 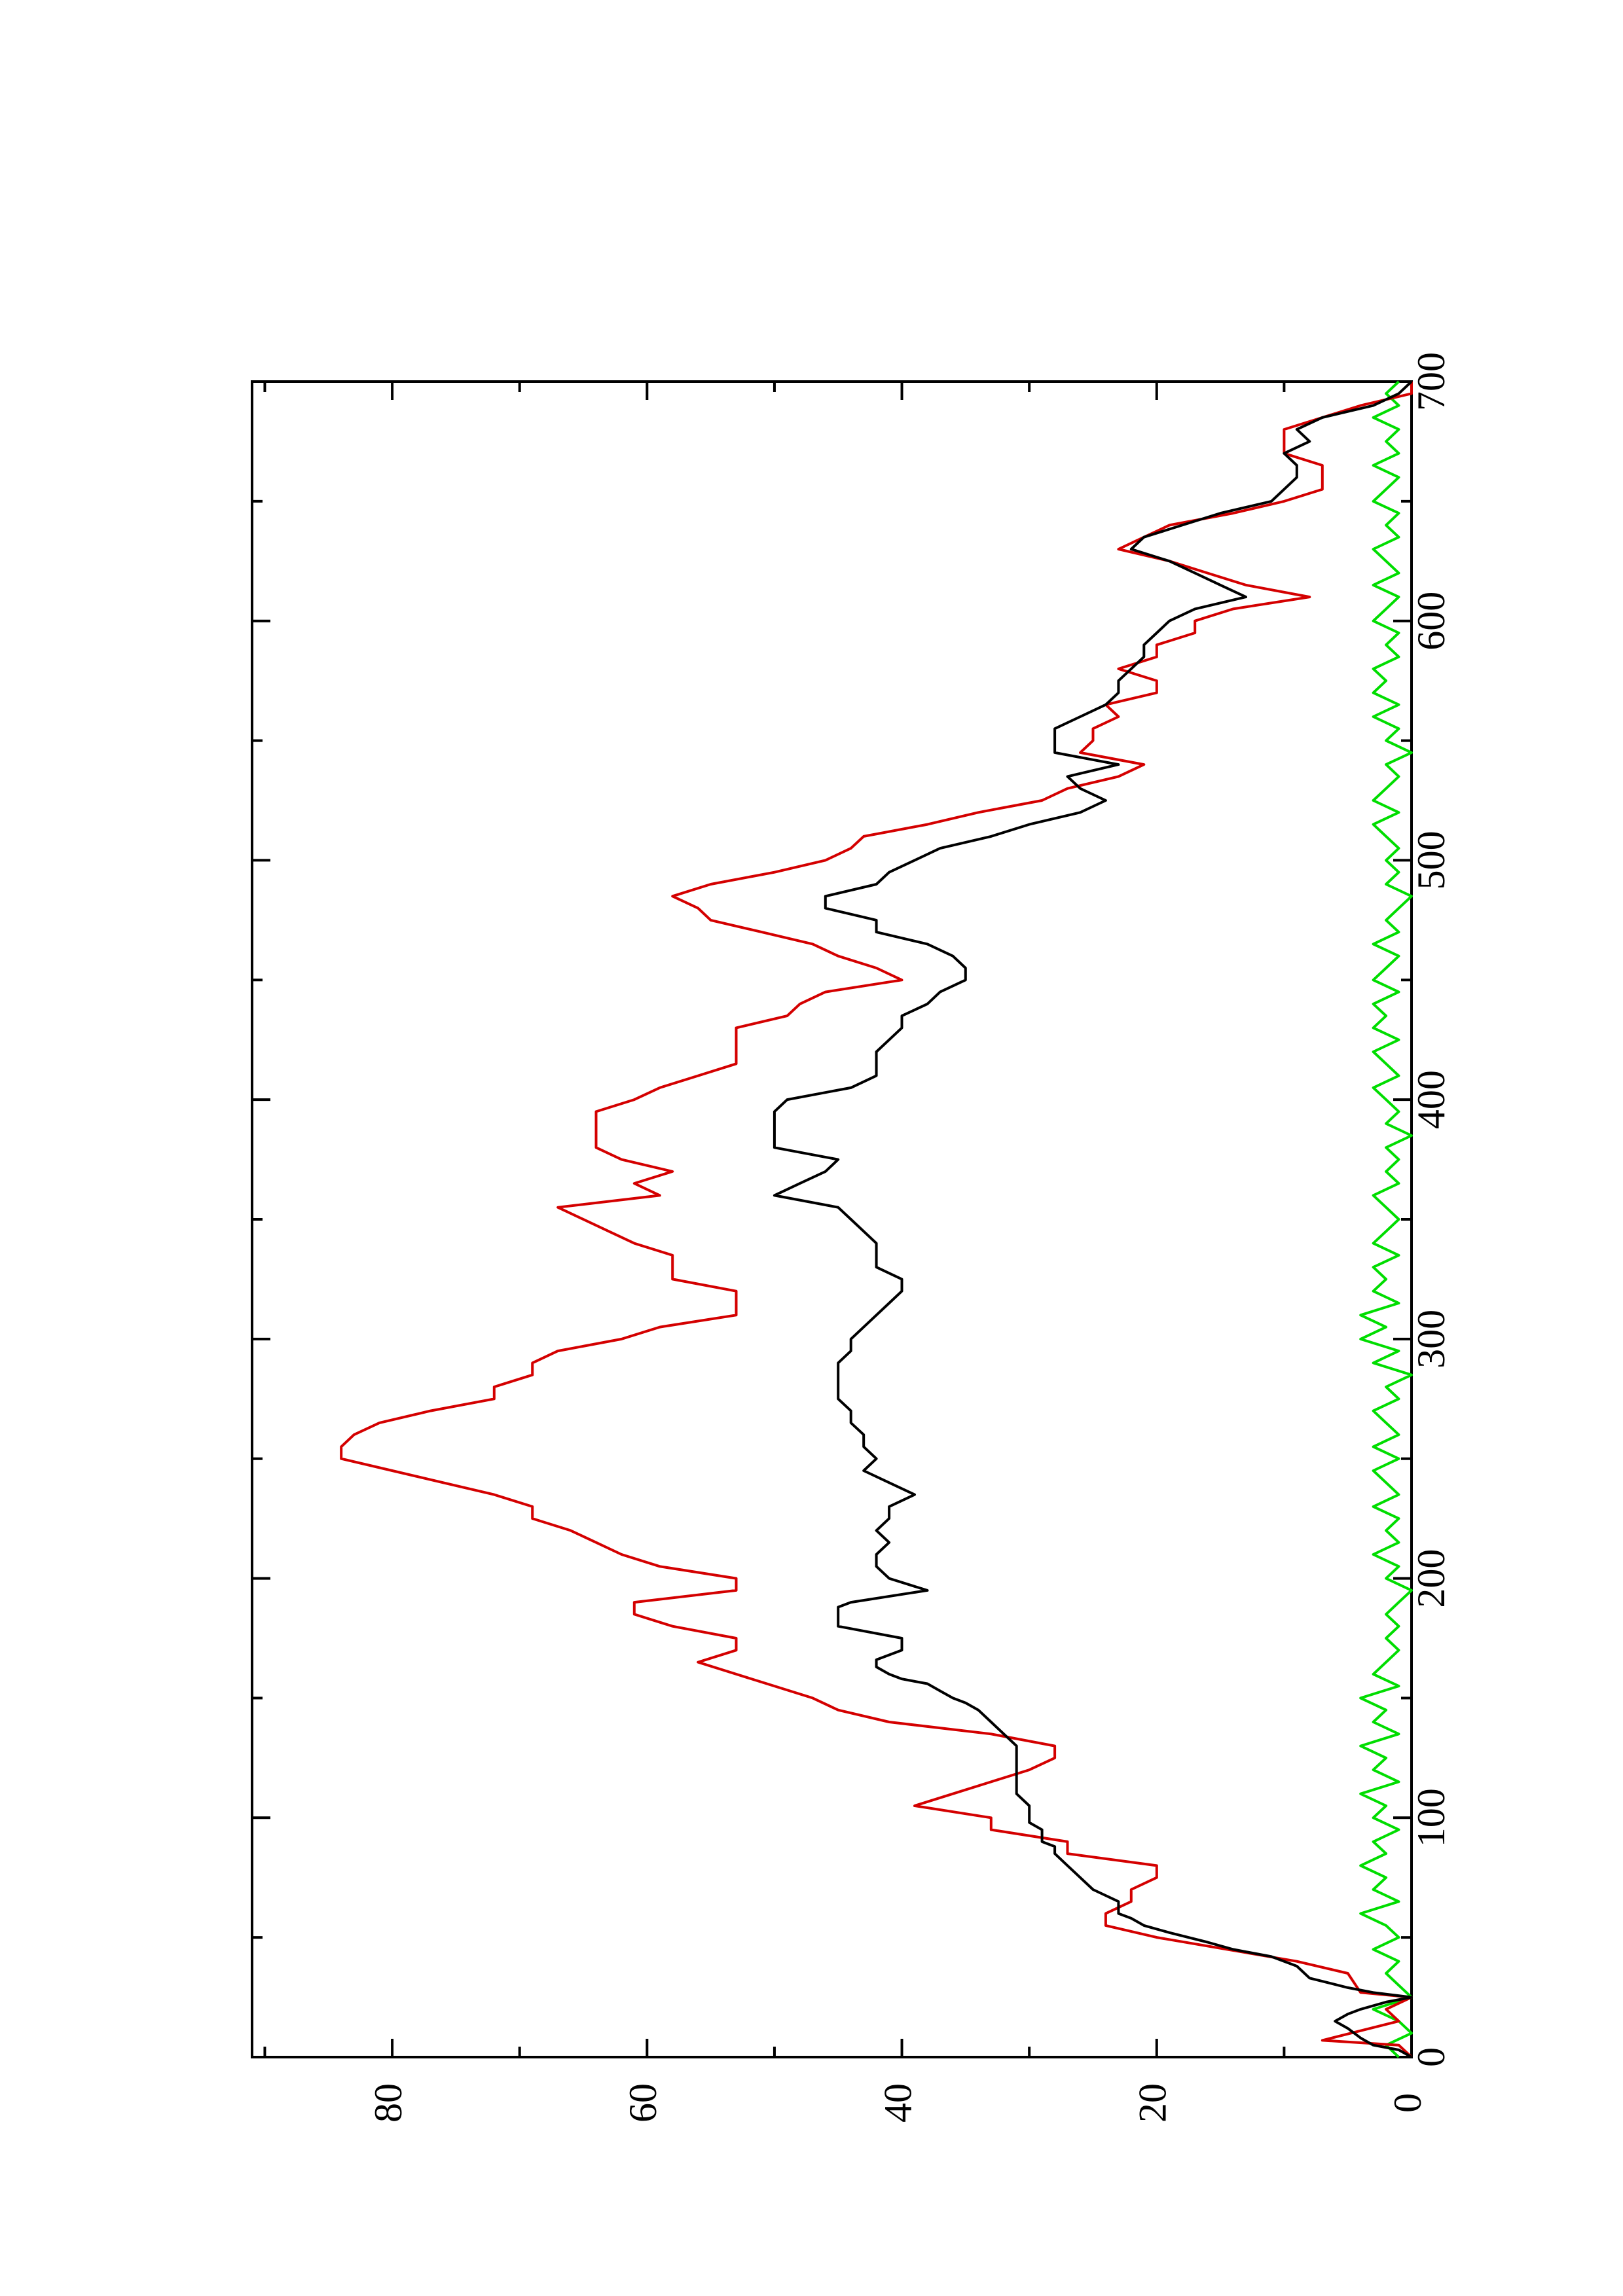 What do you see at coordinates (1431, 1578) in the screenshot?
I see `x-tick-label: 200` at bounding box center [1431, 1578].